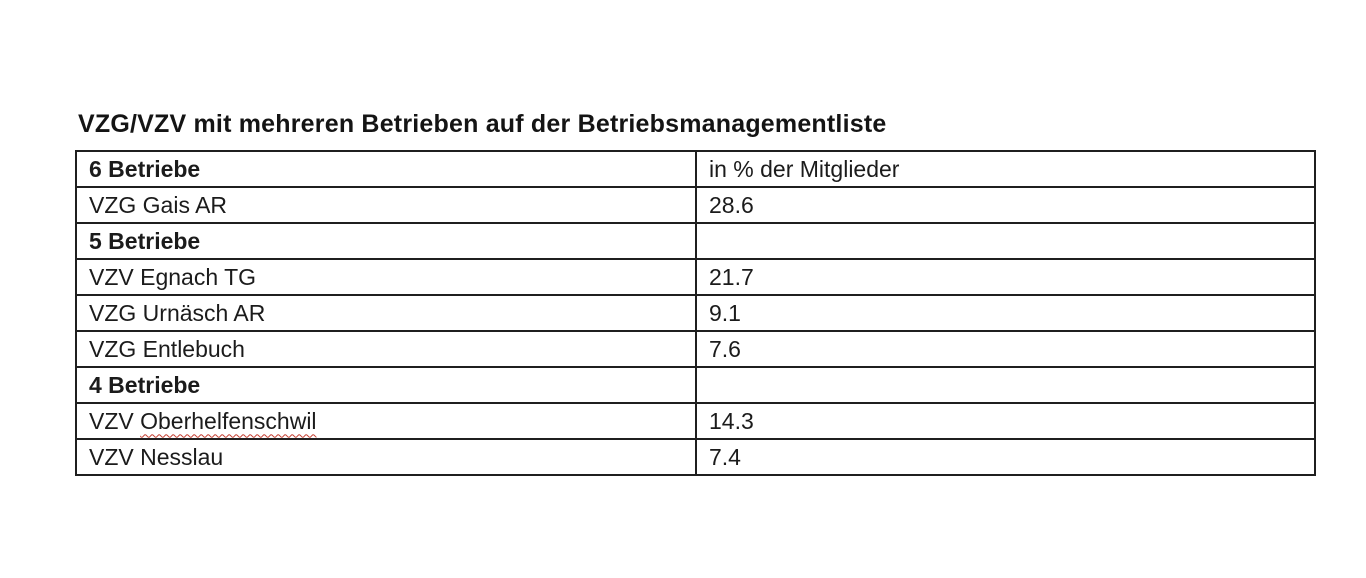 The width and height of the screenshot is (1366, 578). I want to click on table-cell-label: VZV Egnach TG, so click(386, 277).